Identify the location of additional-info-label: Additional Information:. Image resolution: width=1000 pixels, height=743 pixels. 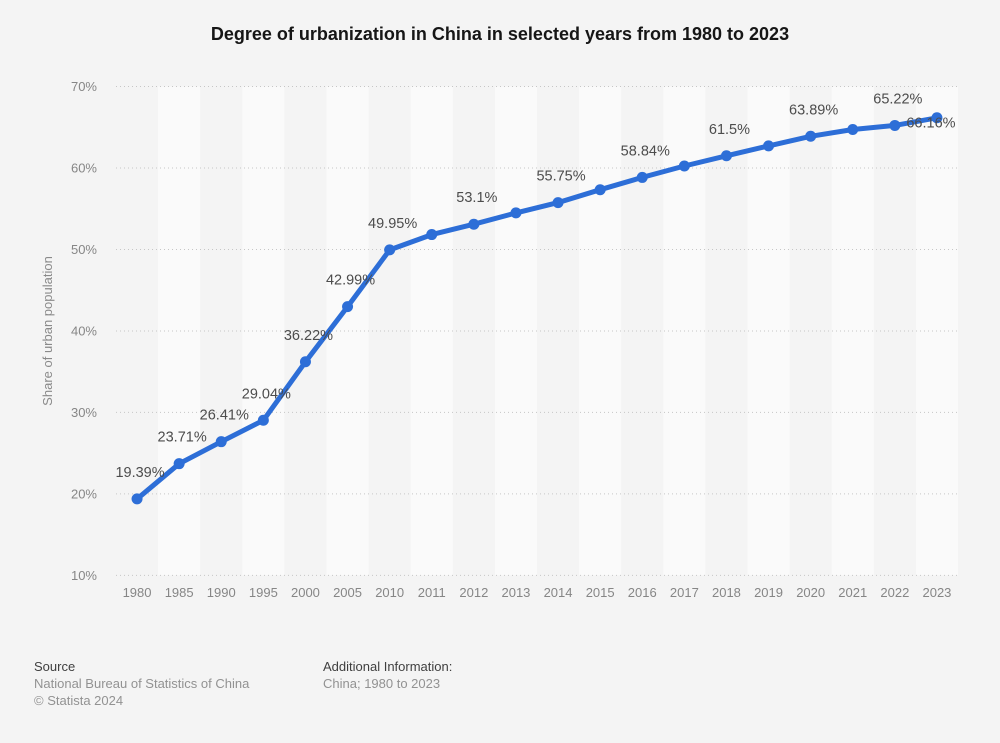
(388, 666).